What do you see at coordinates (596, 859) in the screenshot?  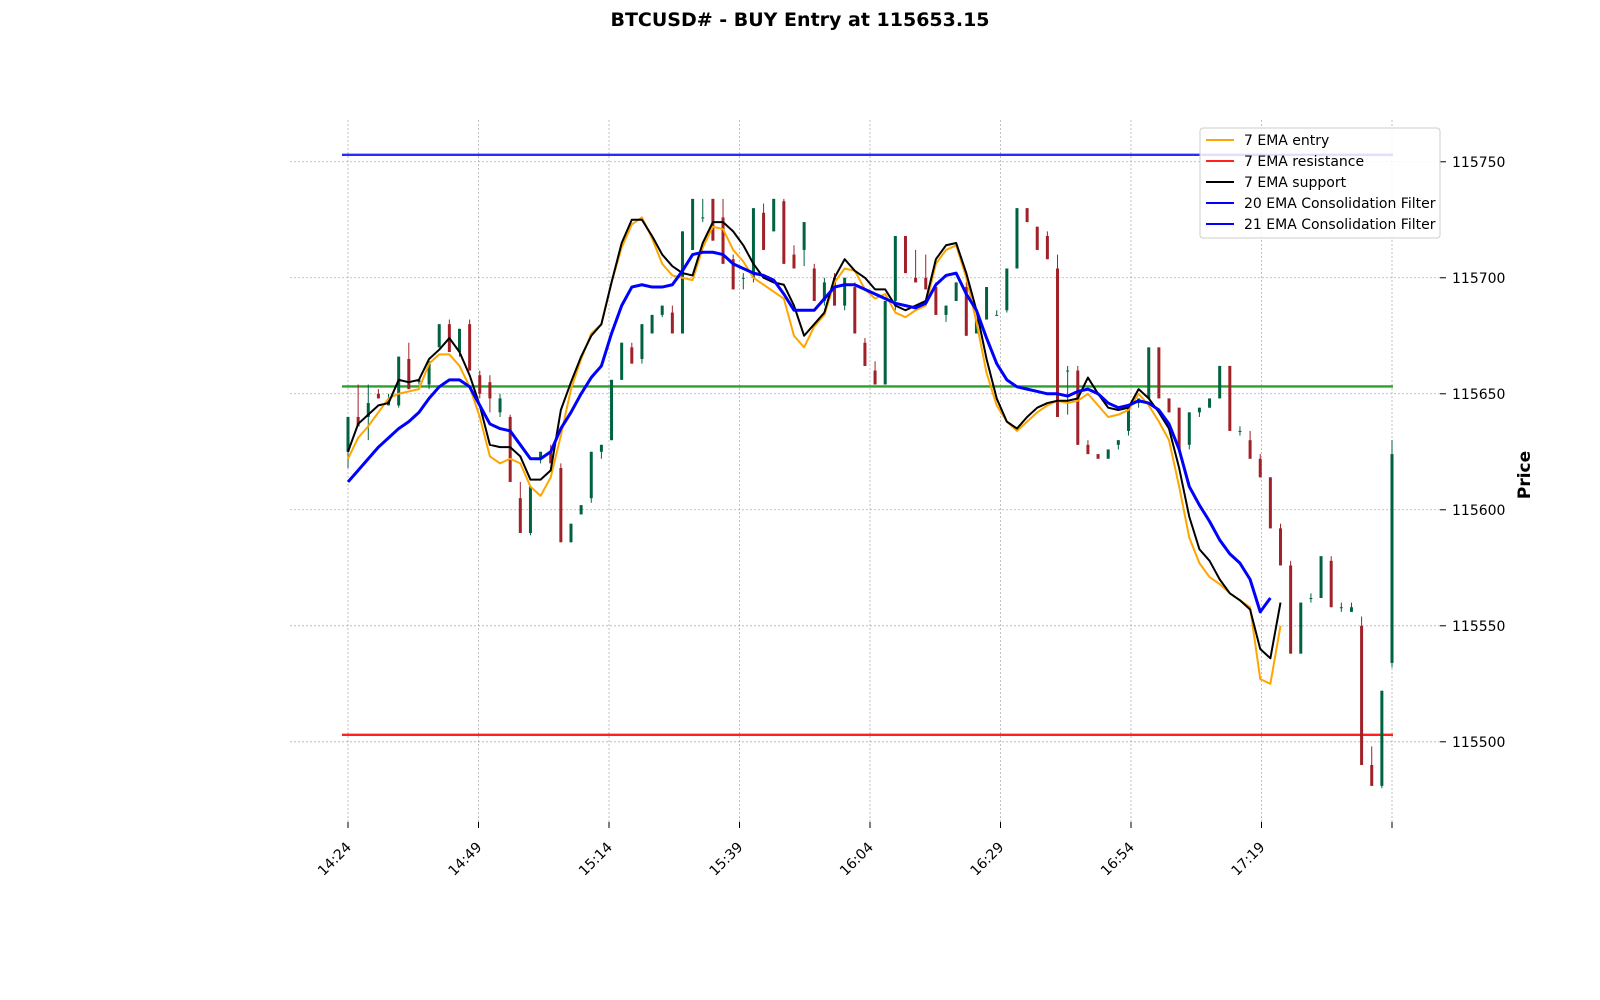 I see `x-tick-label: 15:14` at bounding box center [596, 859].